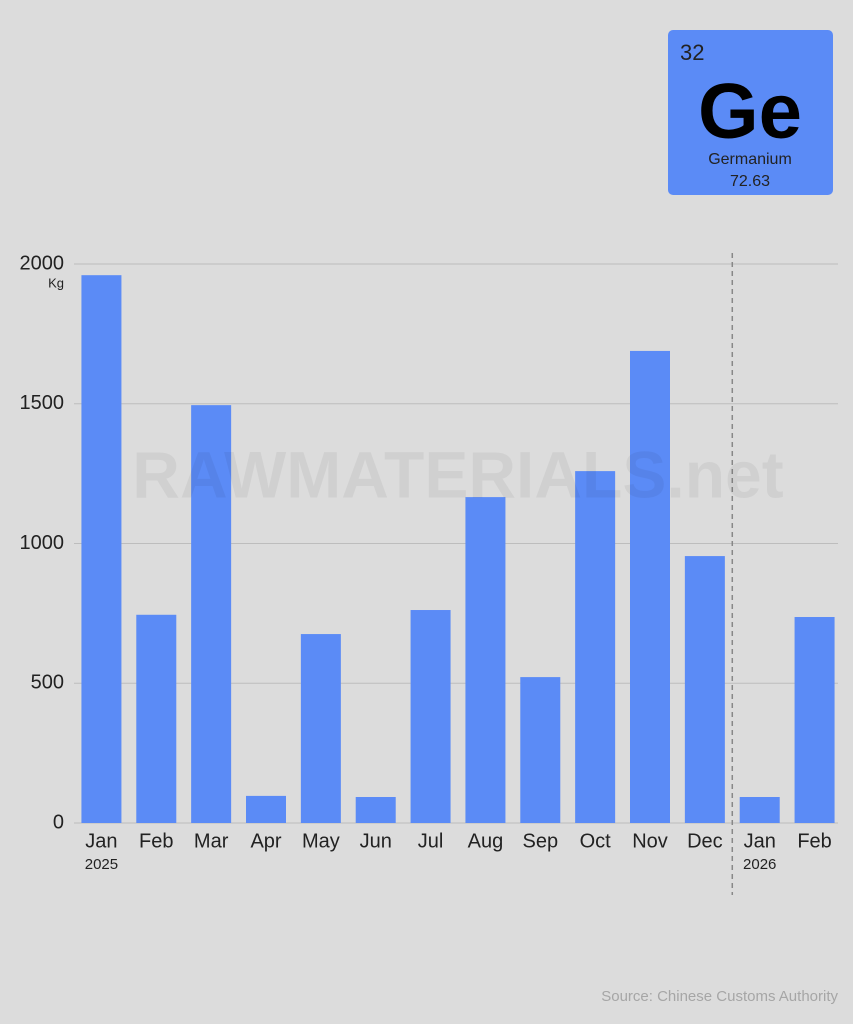 The height and width of the screenshot is (1024, 853). Describe the element at coordinates (431, 841) in the screenshot. I see `x-tick-label: Jul` at that location.